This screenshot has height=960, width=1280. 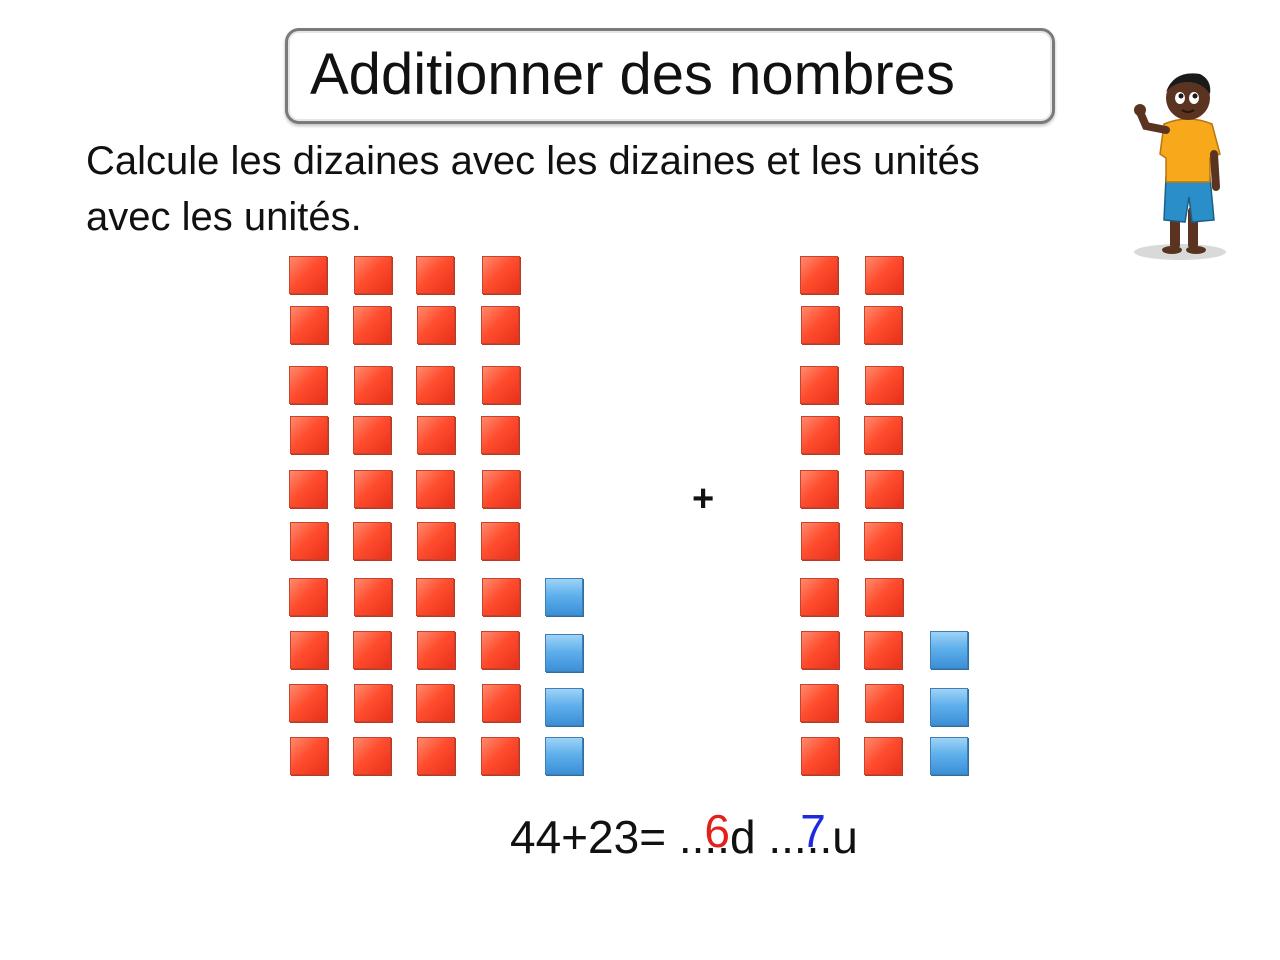 I want to click on title-banner: Additionner des nombres, so click(x=670, y=76).